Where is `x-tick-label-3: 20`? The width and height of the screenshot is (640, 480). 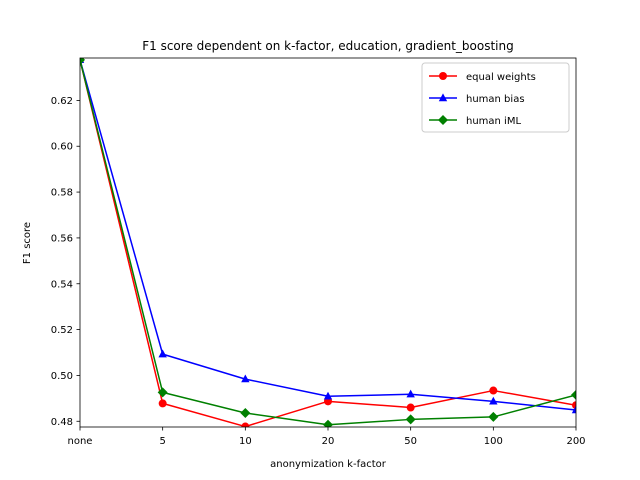 x-tick-label-3: 20 is located at coordinates (328, 441).